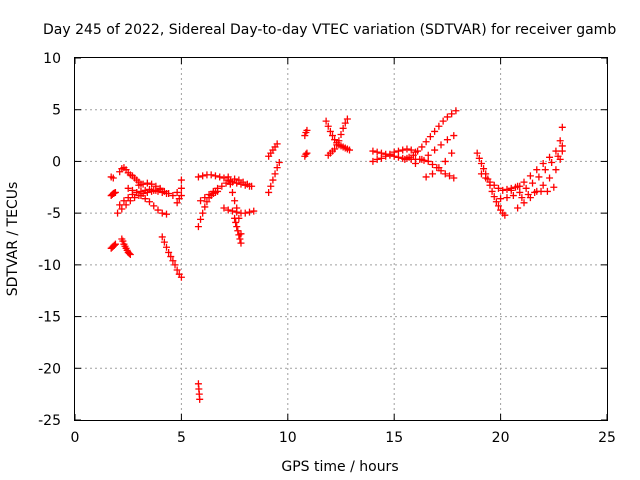  Describe the element at coordinates (49, 421) in the screenshot. I see `y-tick-label: -25` at that location.